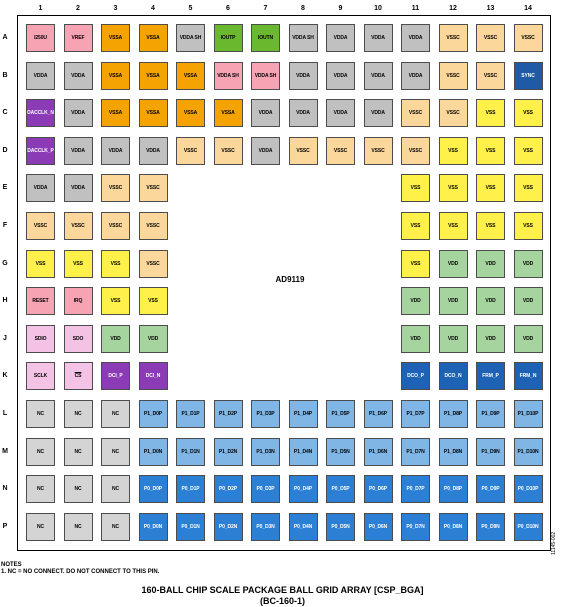  I want to click on row-label: B, so click(5, 75).